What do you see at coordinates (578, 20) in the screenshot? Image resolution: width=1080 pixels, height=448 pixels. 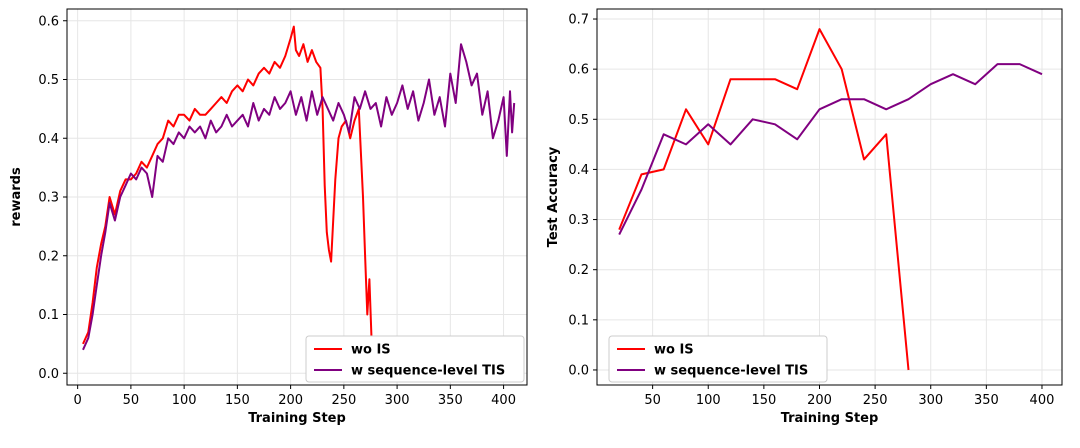 I see `y-tick-label: 0.7` at bounding box center [578, 20].